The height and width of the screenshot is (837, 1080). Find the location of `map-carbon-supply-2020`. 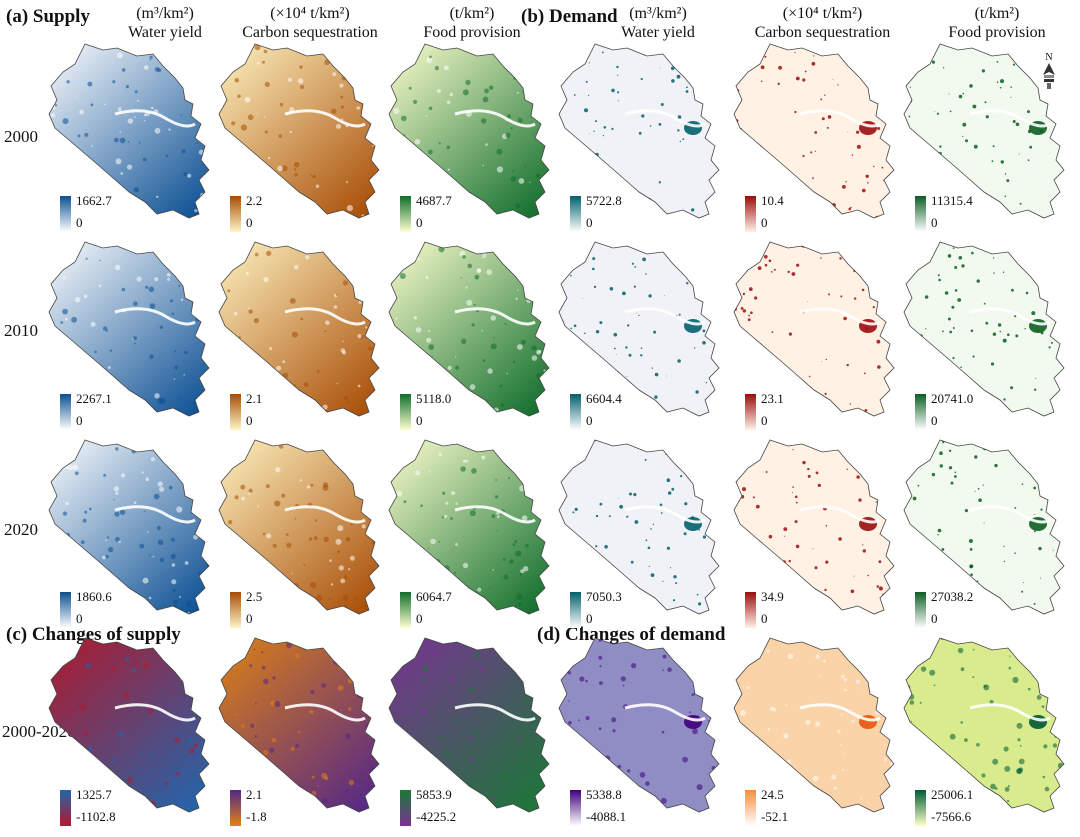

map-carbon-supply-2020 is located at coordinates (299, 527).